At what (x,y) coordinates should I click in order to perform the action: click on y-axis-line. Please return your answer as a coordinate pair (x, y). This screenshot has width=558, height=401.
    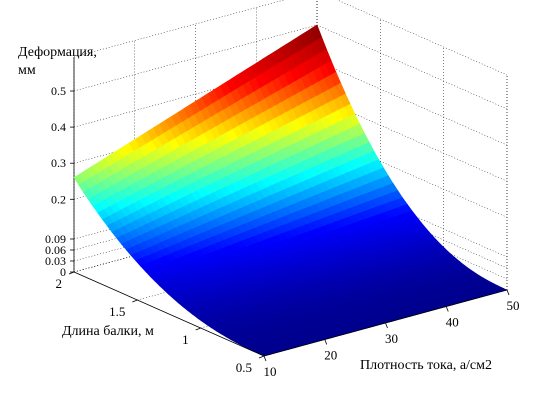
    Looking at the image, I should click on (169, 314).